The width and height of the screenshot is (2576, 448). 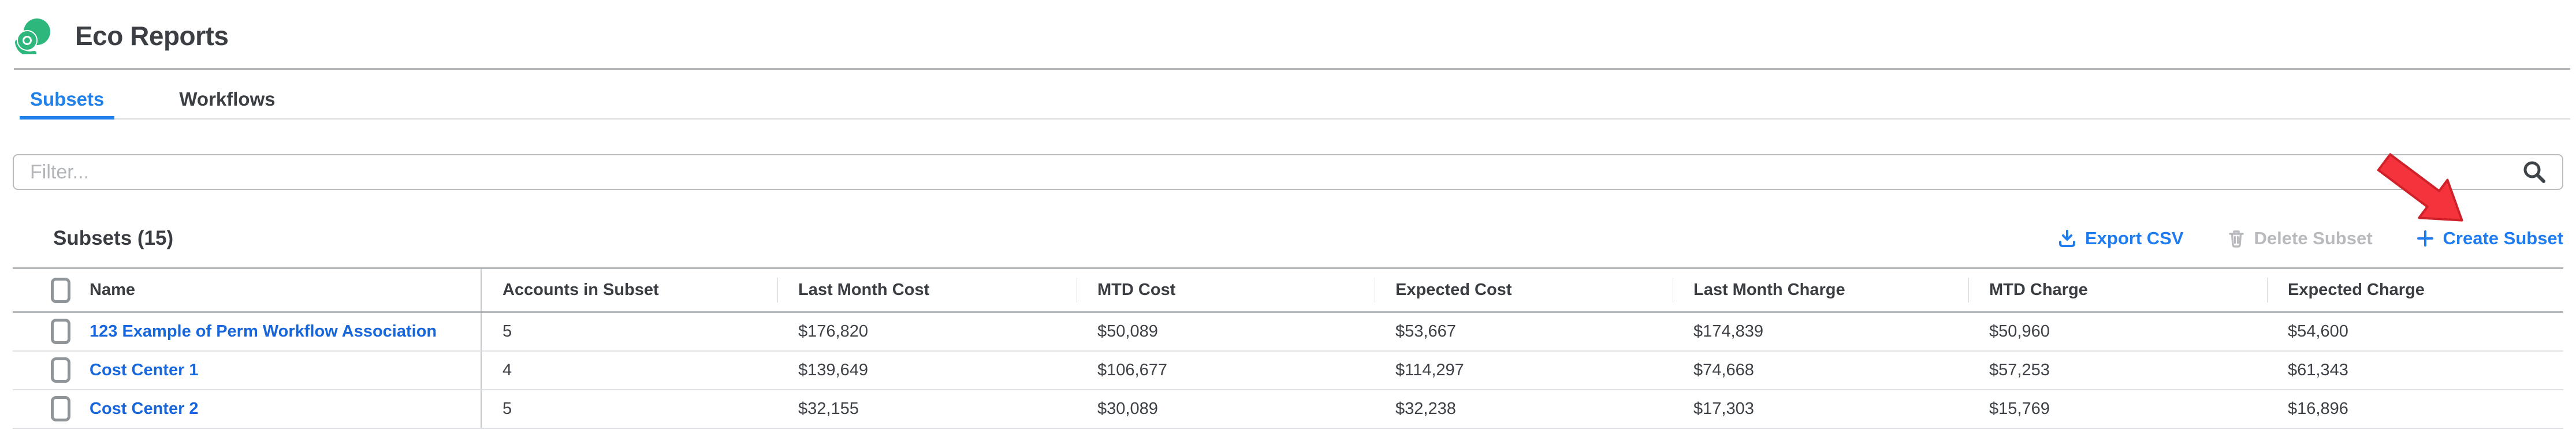 I want to click on cell-expected-charge: $16,896, so click(x=2415, y=409).